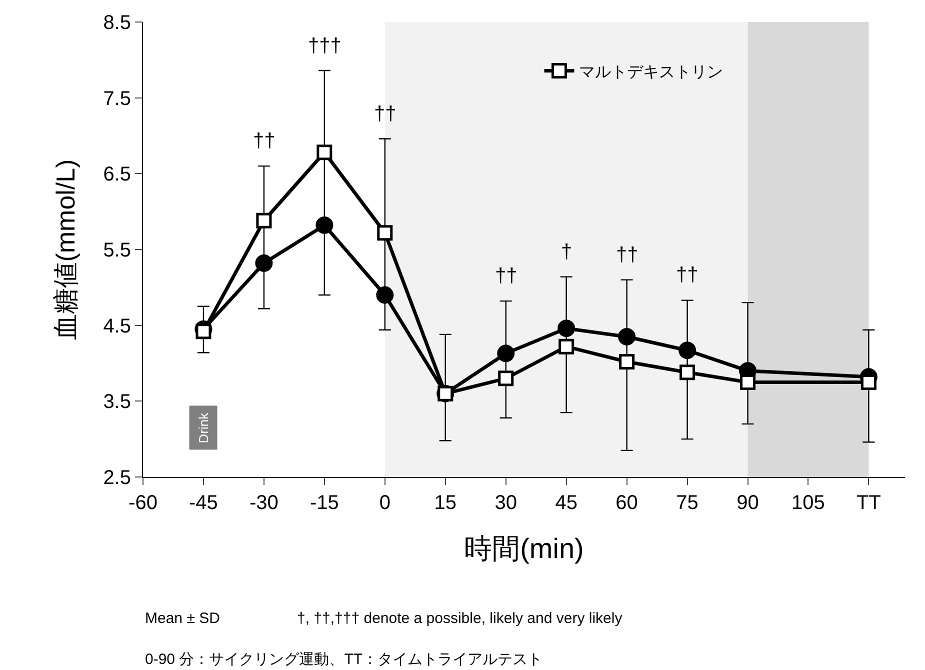 This screenshot has width=925, height=670. Describe the element at coordinates (808, 503) in the screenshot. I see `x-tick-label: 105` at that location.